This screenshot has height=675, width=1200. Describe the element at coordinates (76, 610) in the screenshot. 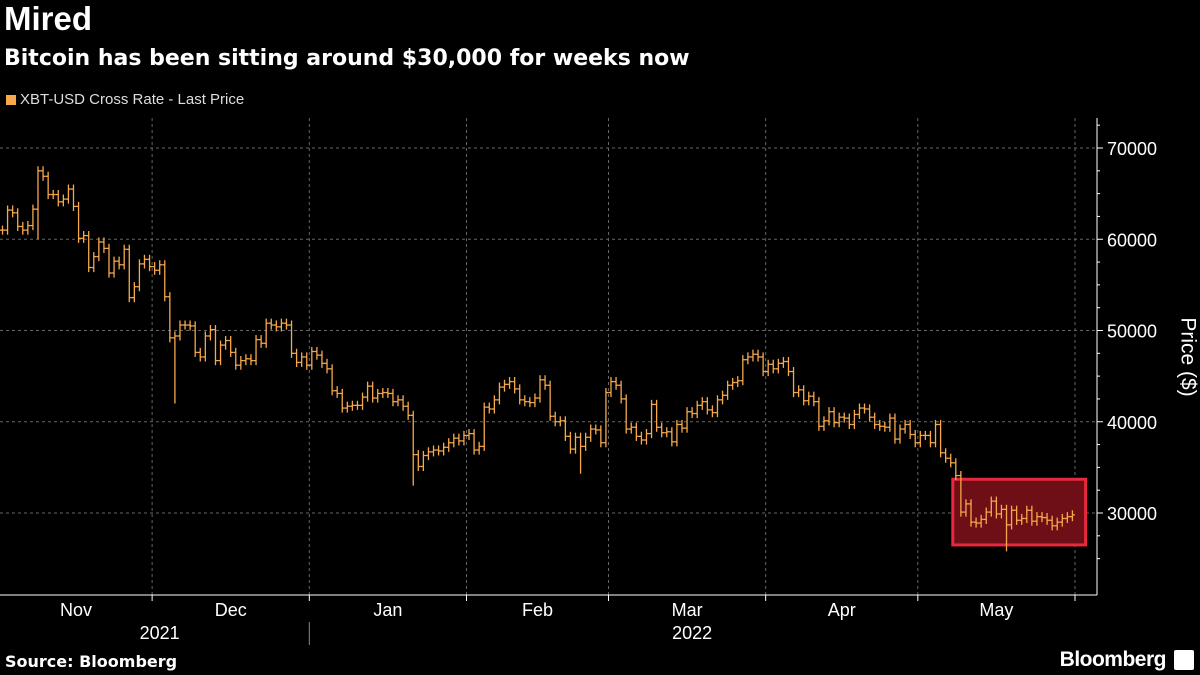

I see `x-month-label: Nov` at that location.